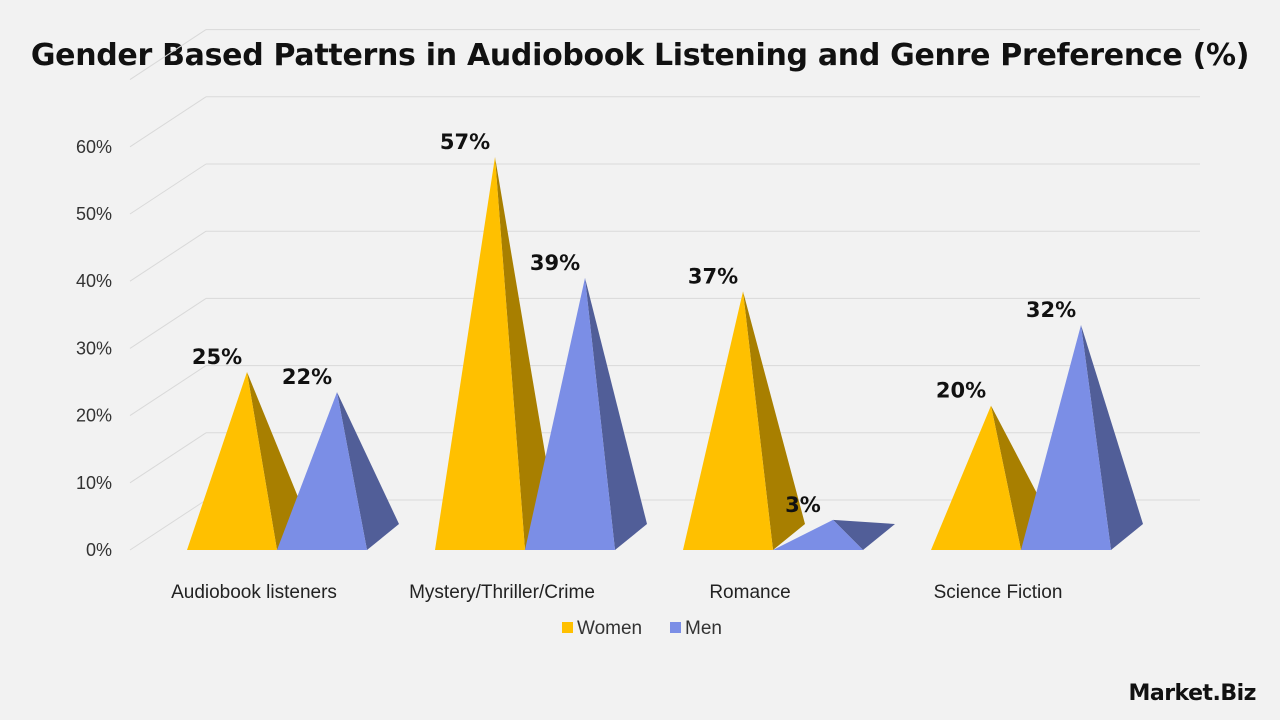 The height and width of the screenshot is (720, 1280). I want to click on data-label: 39%, so click(555, 263).